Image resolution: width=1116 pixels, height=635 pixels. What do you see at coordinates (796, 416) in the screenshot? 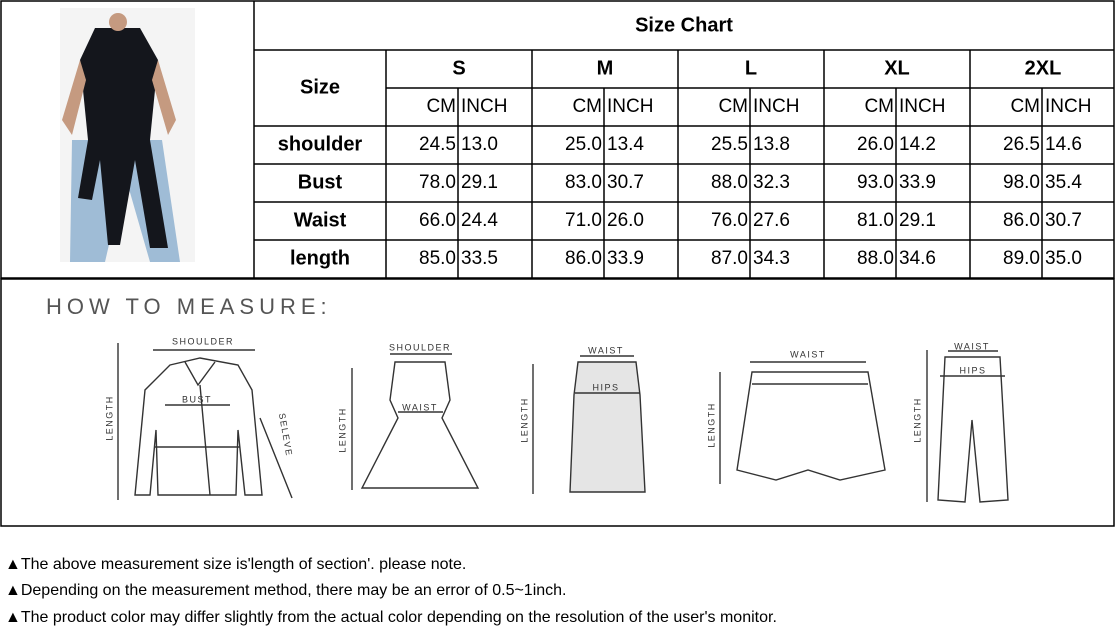
I see `shorts-diagram: WAIST LENGTH` at bounding box center [796, 416].